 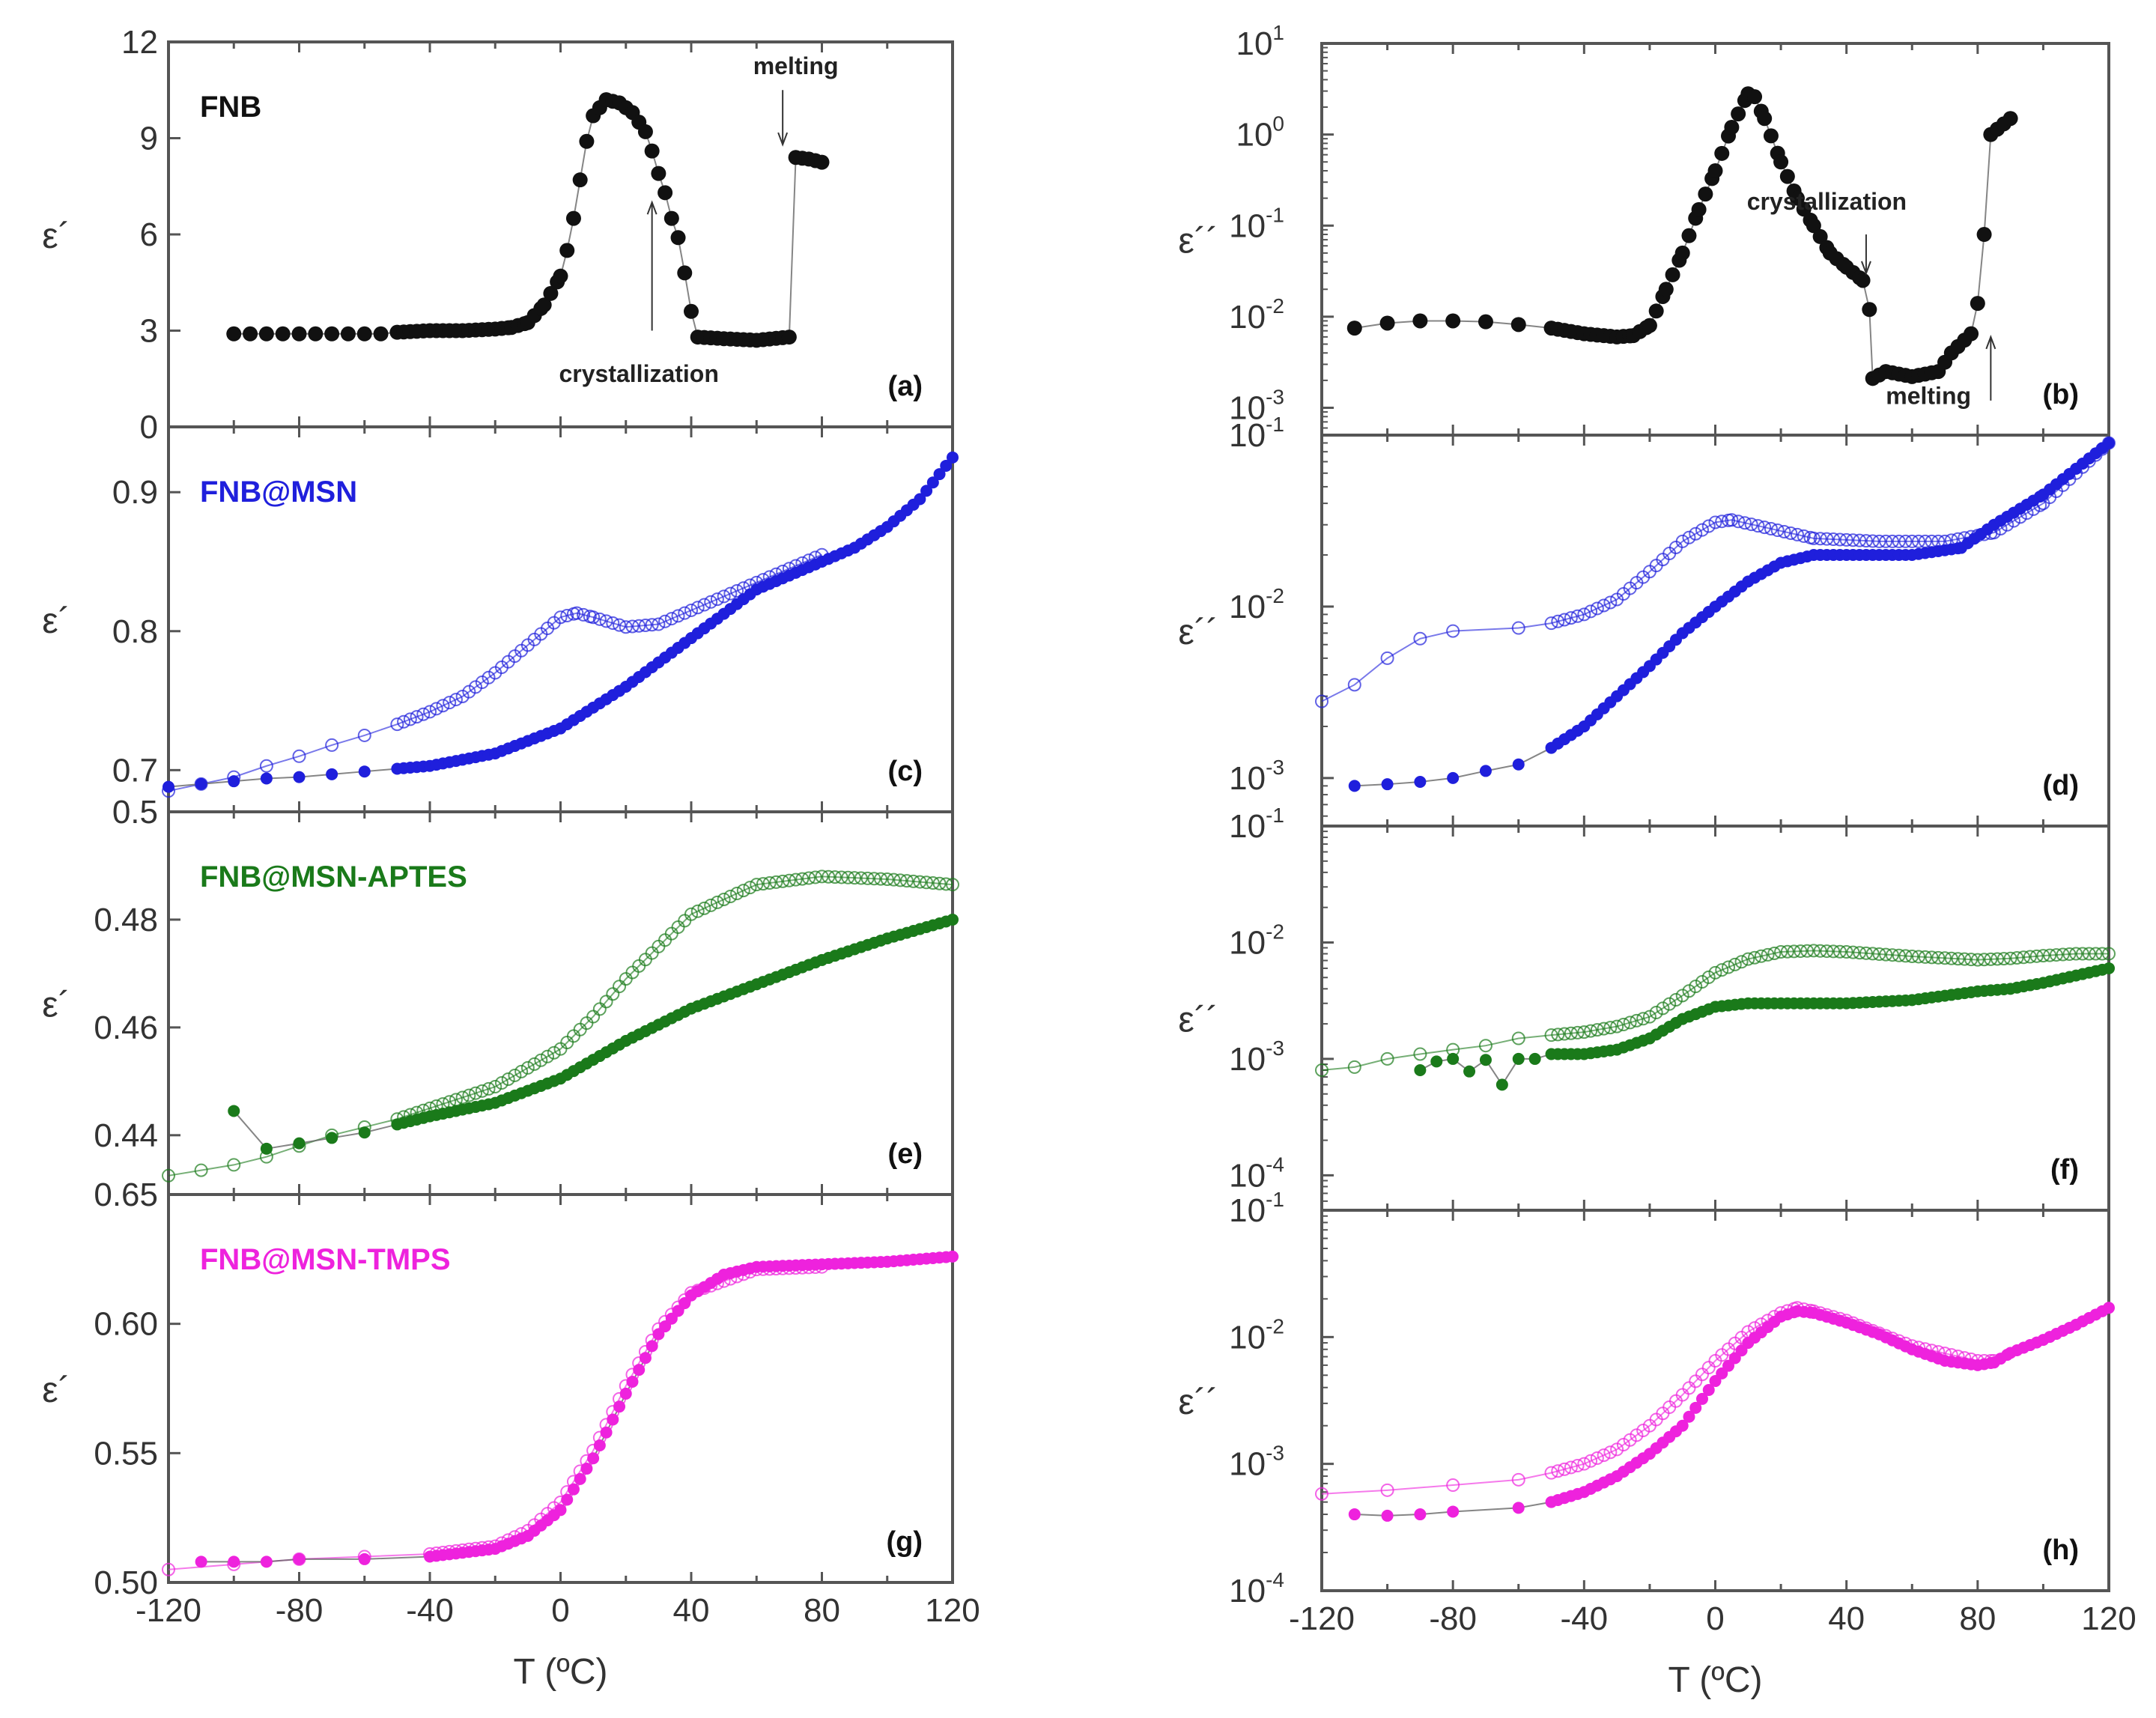 I want to click on panel-label: (h), so click(x=2060, y=1550).